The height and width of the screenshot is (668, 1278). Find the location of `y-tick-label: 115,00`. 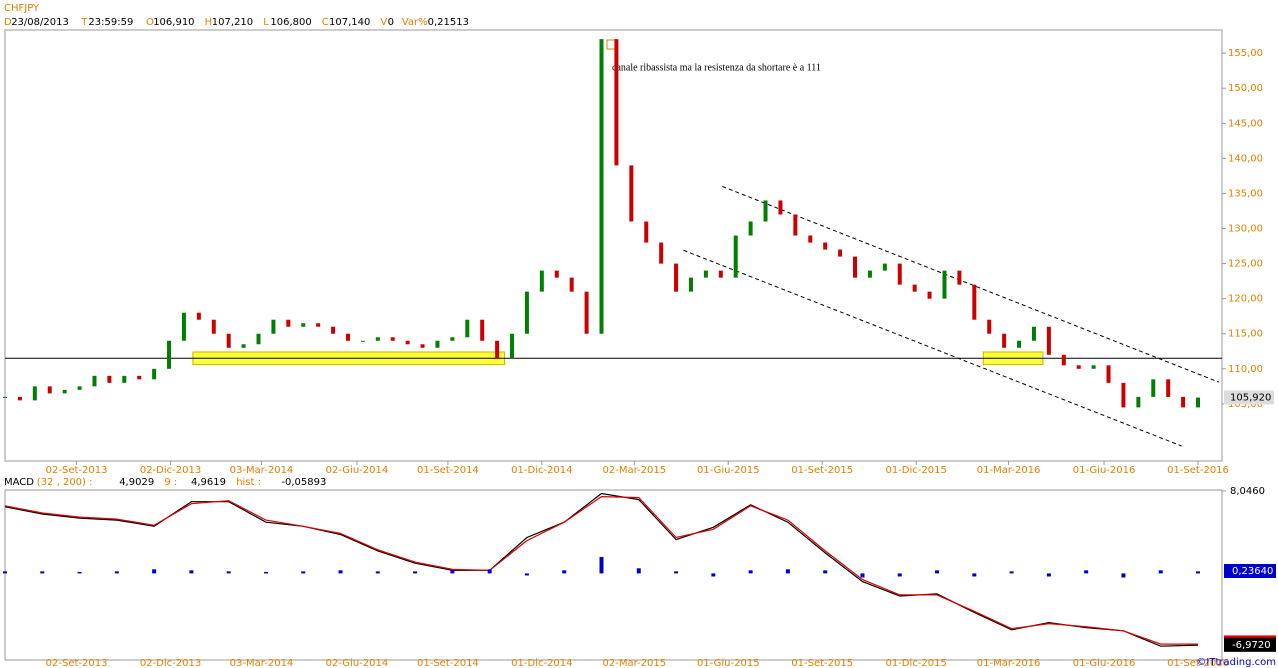

y-tick-label: 115,00 is located at coordinates (1245, 334).